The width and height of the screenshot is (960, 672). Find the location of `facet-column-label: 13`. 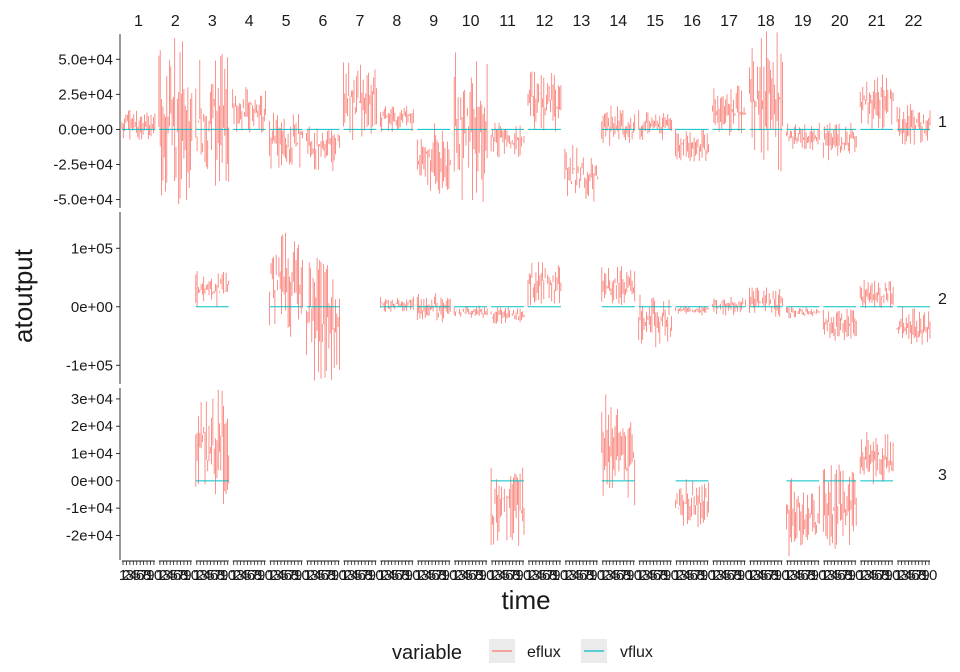

facet-column-label: 13 is located at coordinates (581, 21).